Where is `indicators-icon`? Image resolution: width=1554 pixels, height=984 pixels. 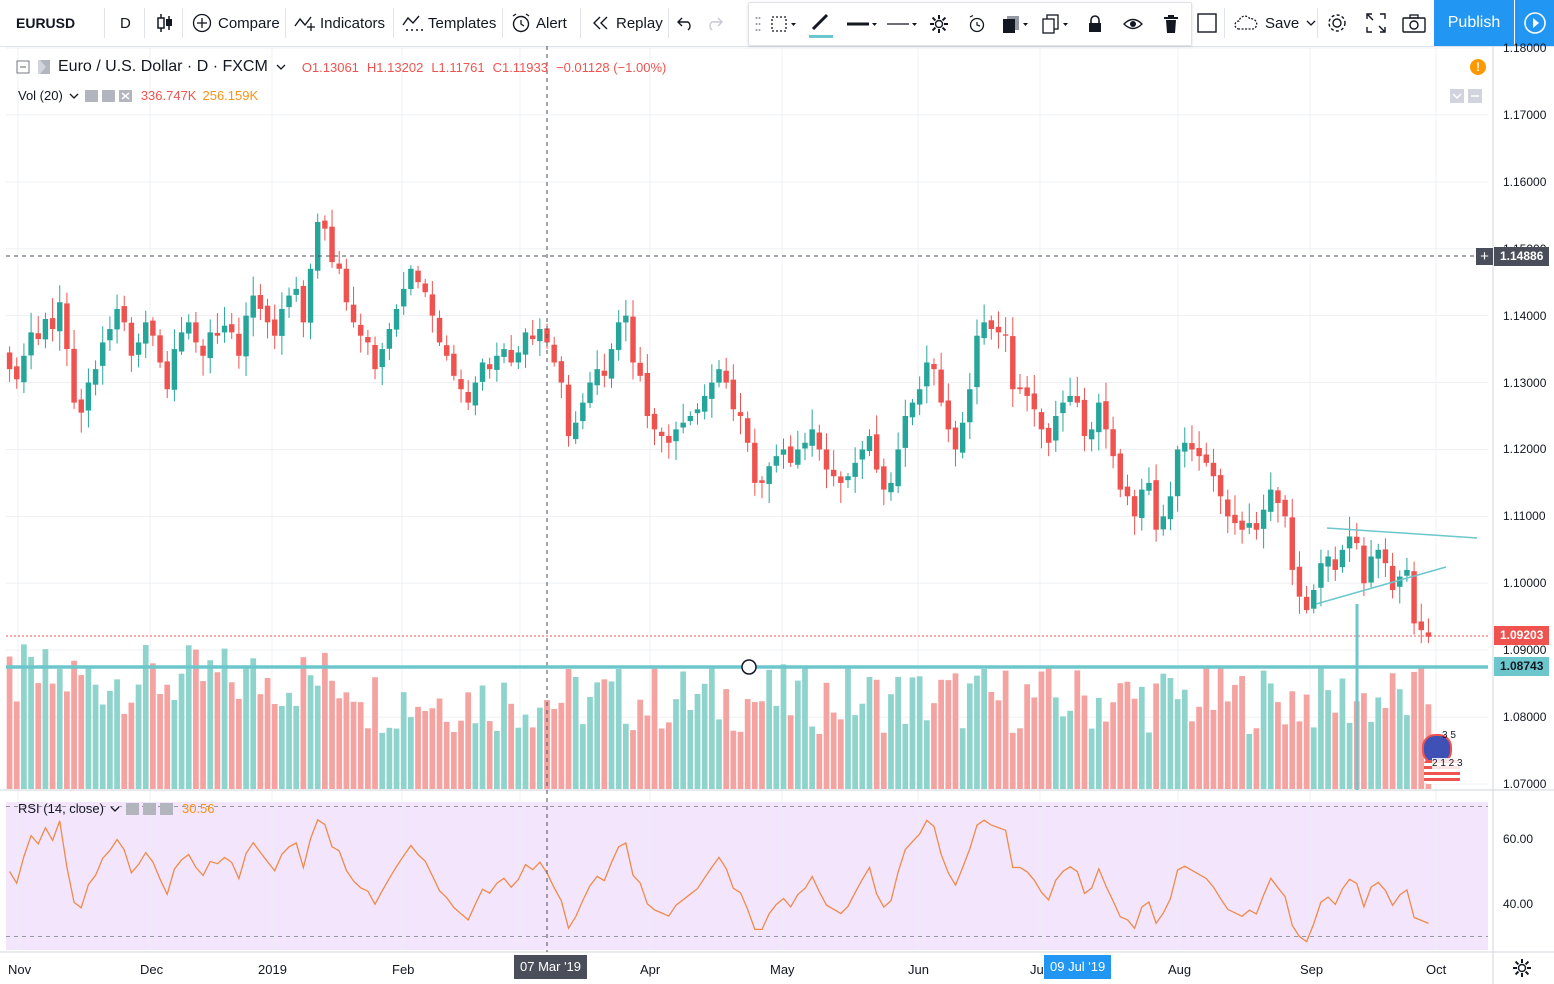
indicators-icon is located at coordinates (304, 23).